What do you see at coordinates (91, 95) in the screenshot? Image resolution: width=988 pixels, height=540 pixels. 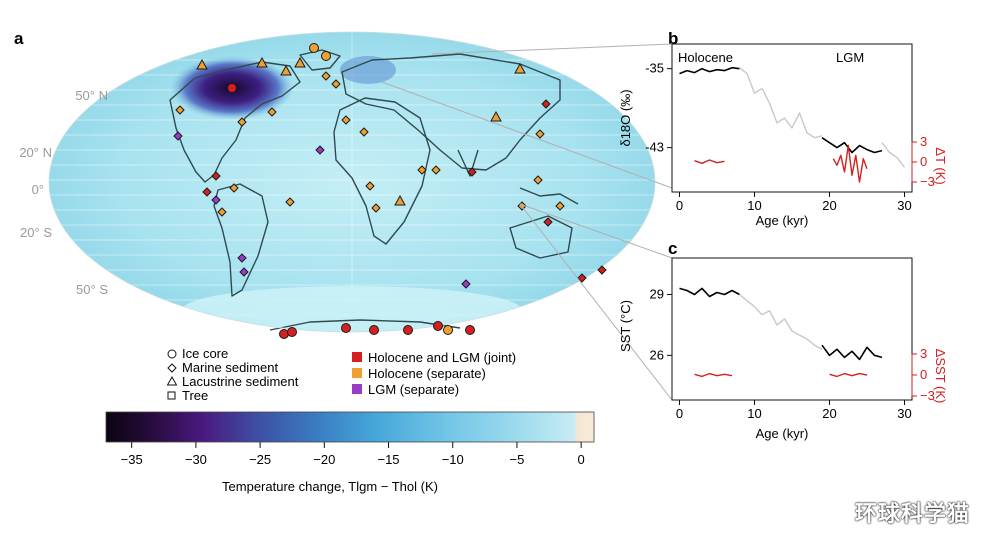 I see `lat-label-50n: 50° N` at bounding box center [91, 95].